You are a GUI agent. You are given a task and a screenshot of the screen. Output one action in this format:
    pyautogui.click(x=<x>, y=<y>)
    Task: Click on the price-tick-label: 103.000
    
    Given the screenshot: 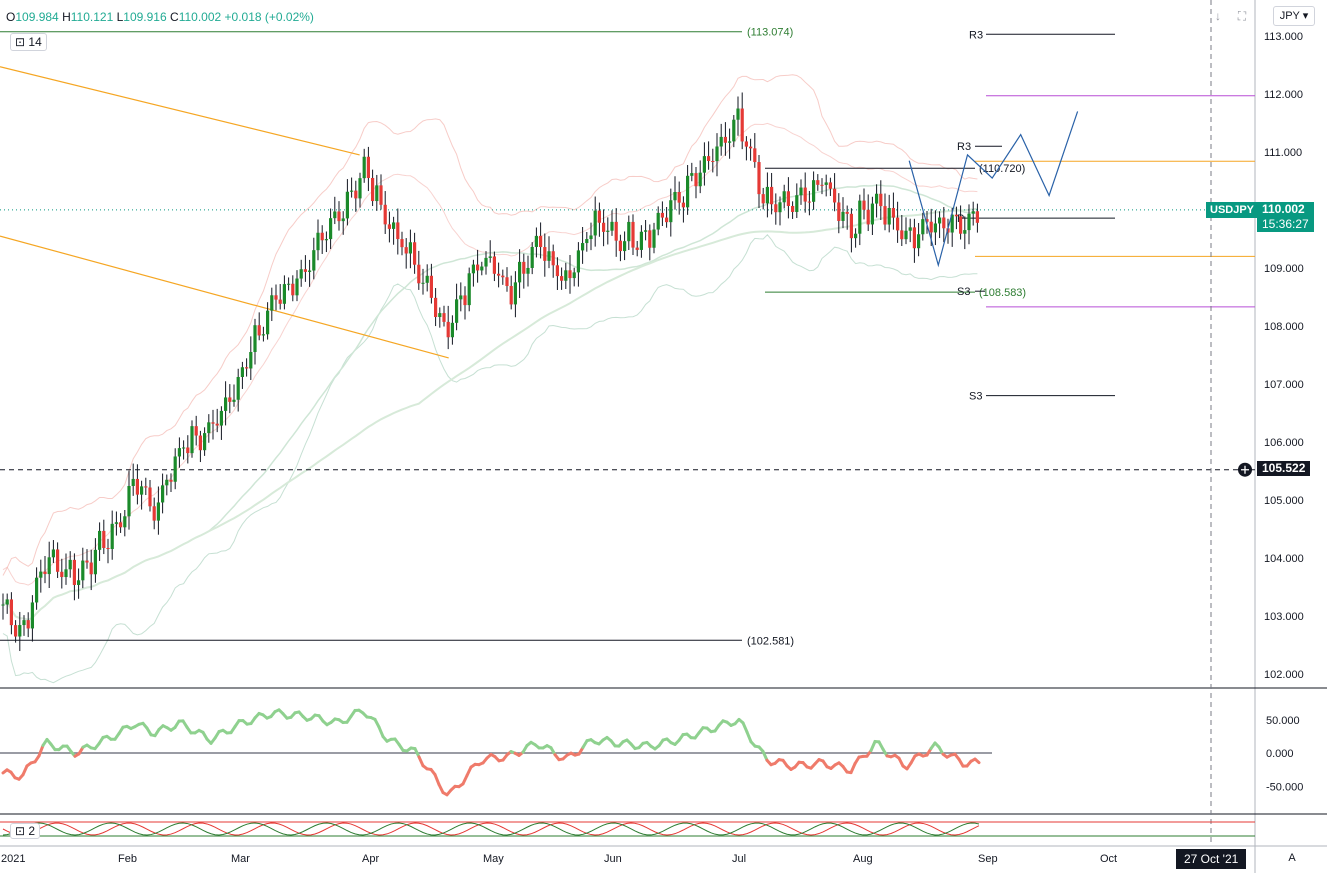 What is the action you would take?
    pyautogui.click(x=1284, y=617)
    